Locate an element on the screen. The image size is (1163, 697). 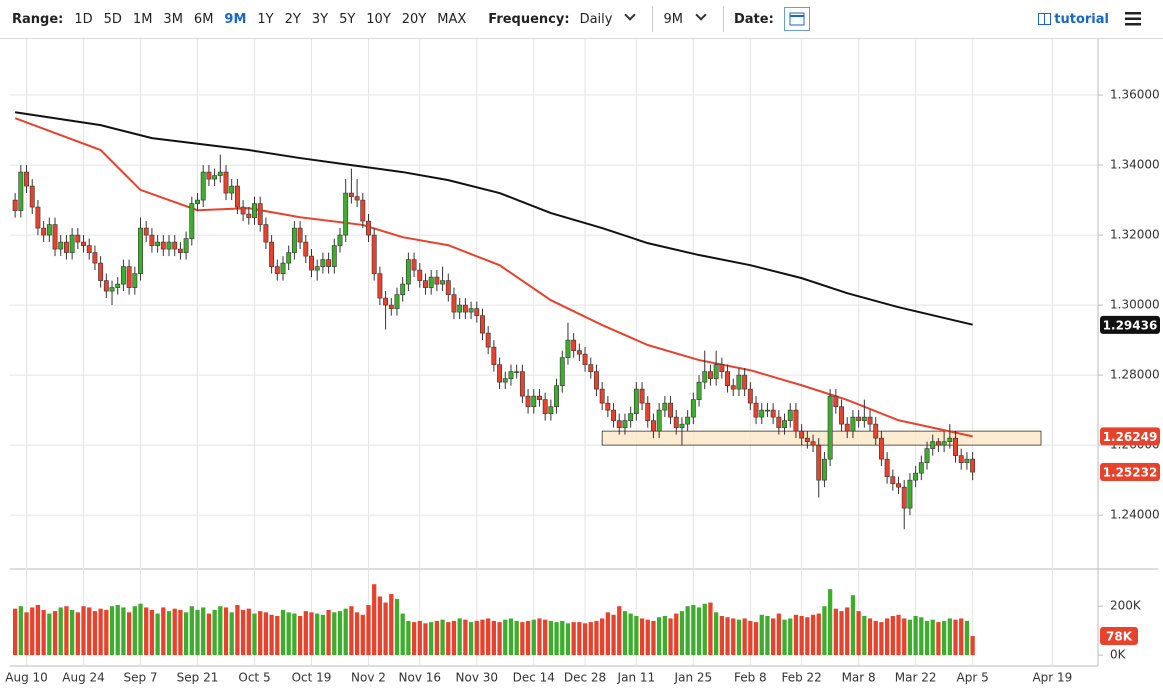
period-select: 9M is located at coordinates (688, 18).